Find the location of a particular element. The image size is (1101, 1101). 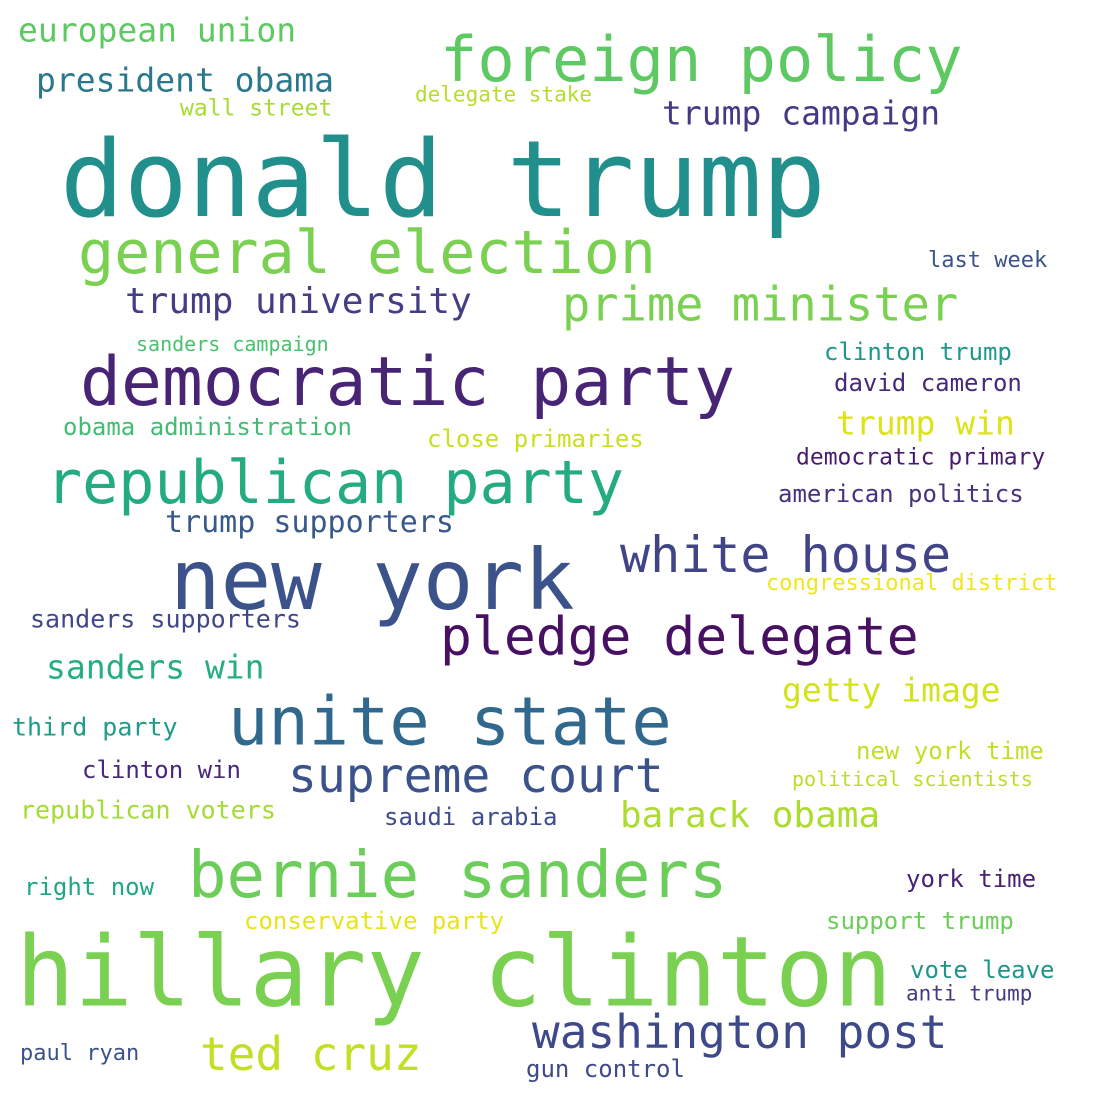

word-right-now: right now is located at coordinates (89, 887).